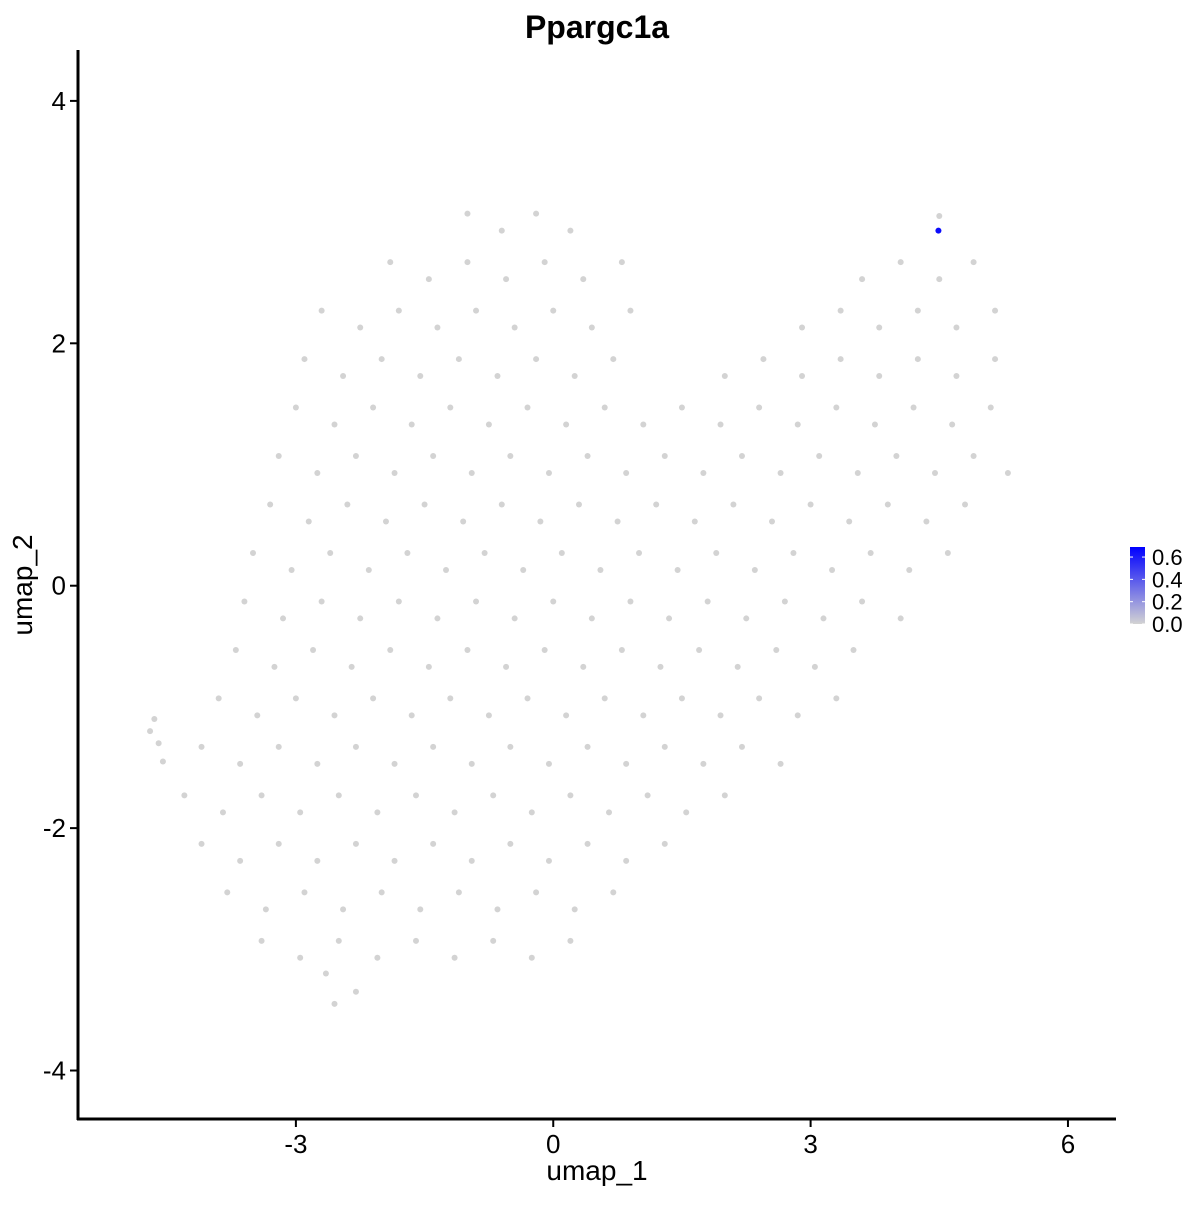  I want to click on colorbar-label: 0.2, so click(1167, 602).